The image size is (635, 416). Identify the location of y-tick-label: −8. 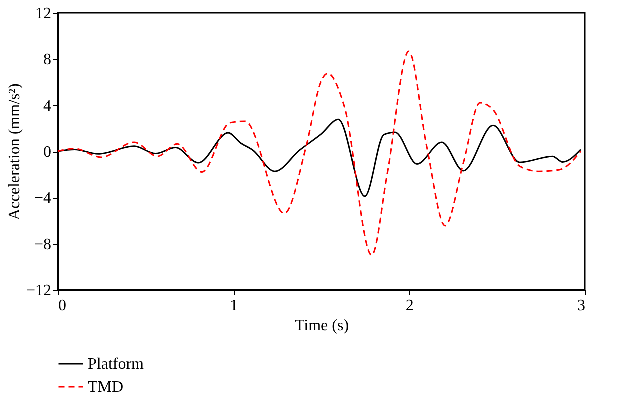
(43, 245).